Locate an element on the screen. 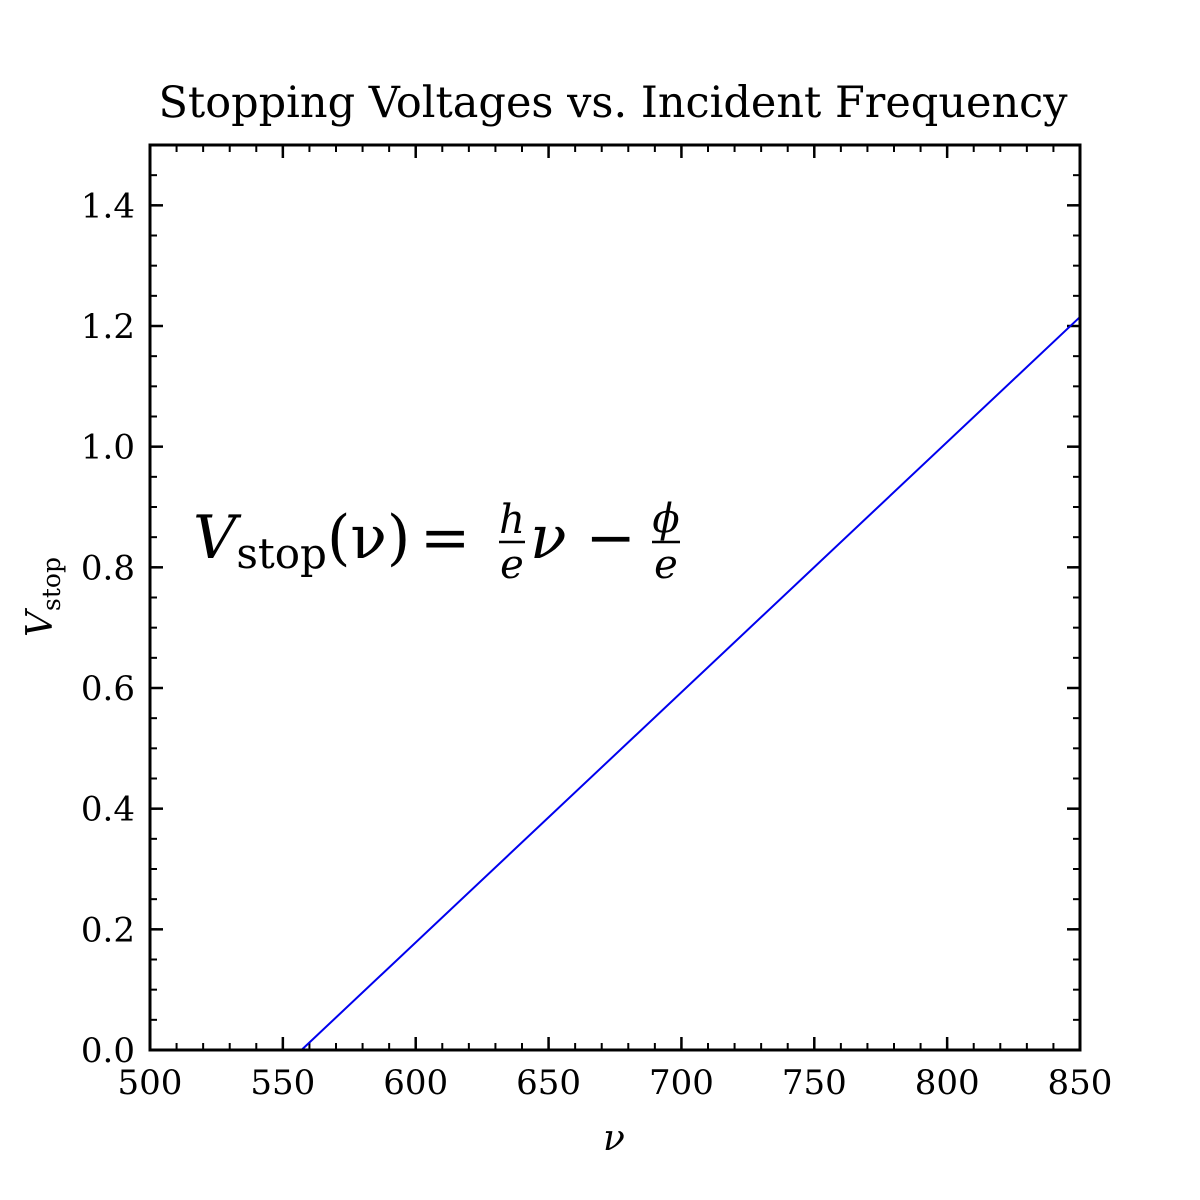  y-axis-label-sub: stop is located at coordinates (51, 584).